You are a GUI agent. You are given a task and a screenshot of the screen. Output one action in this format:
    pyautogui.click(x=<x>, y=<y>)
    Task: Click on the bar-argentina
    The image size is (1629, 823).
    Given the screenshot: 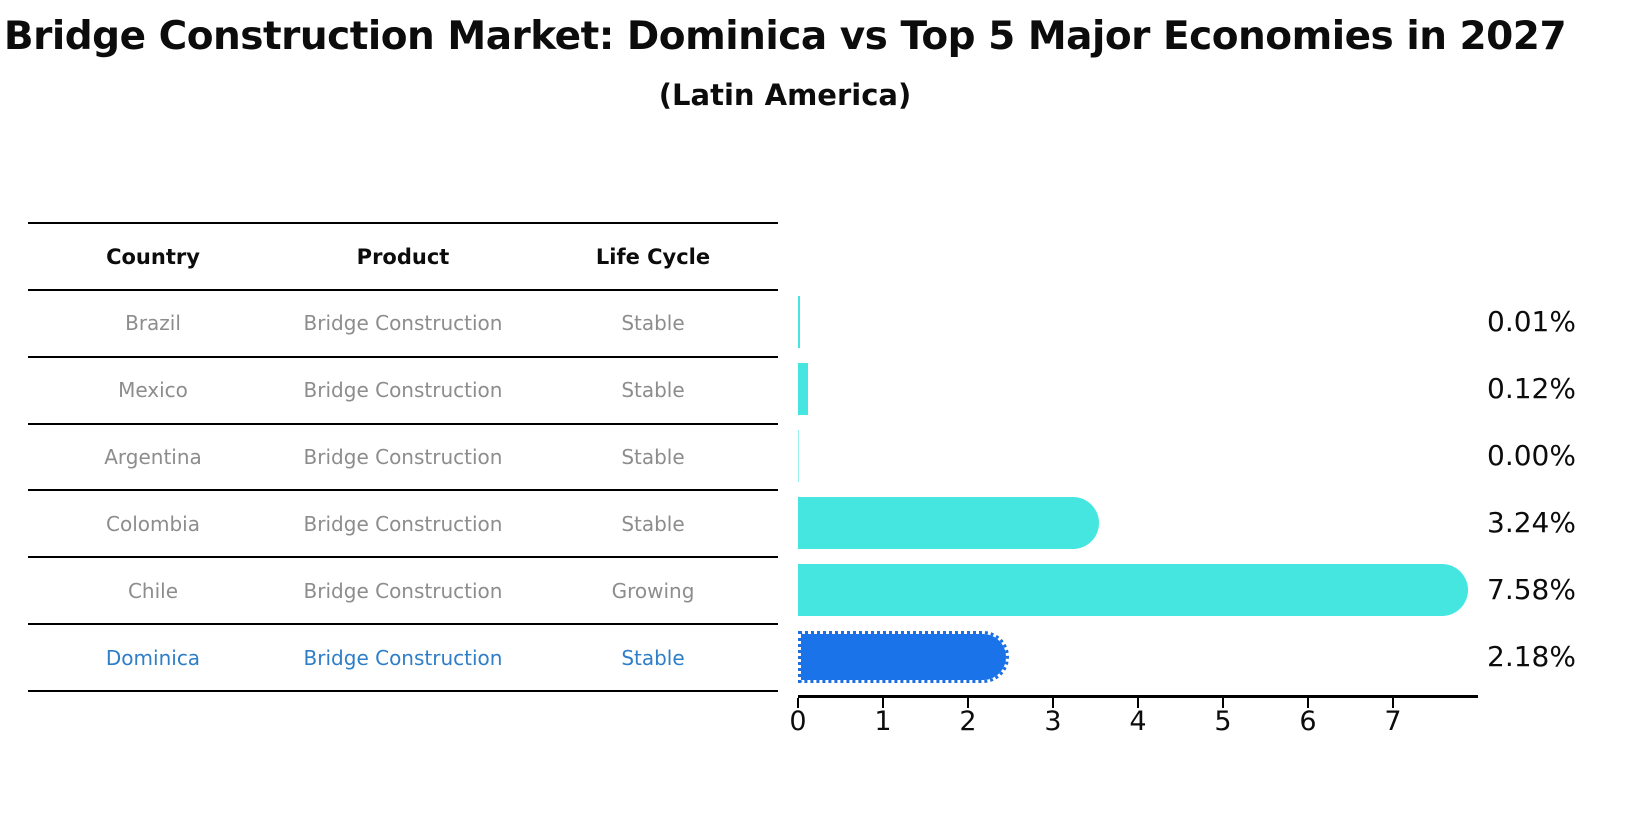 What is the action you would take?
    pyautogui.click(x=798, y=456)
    